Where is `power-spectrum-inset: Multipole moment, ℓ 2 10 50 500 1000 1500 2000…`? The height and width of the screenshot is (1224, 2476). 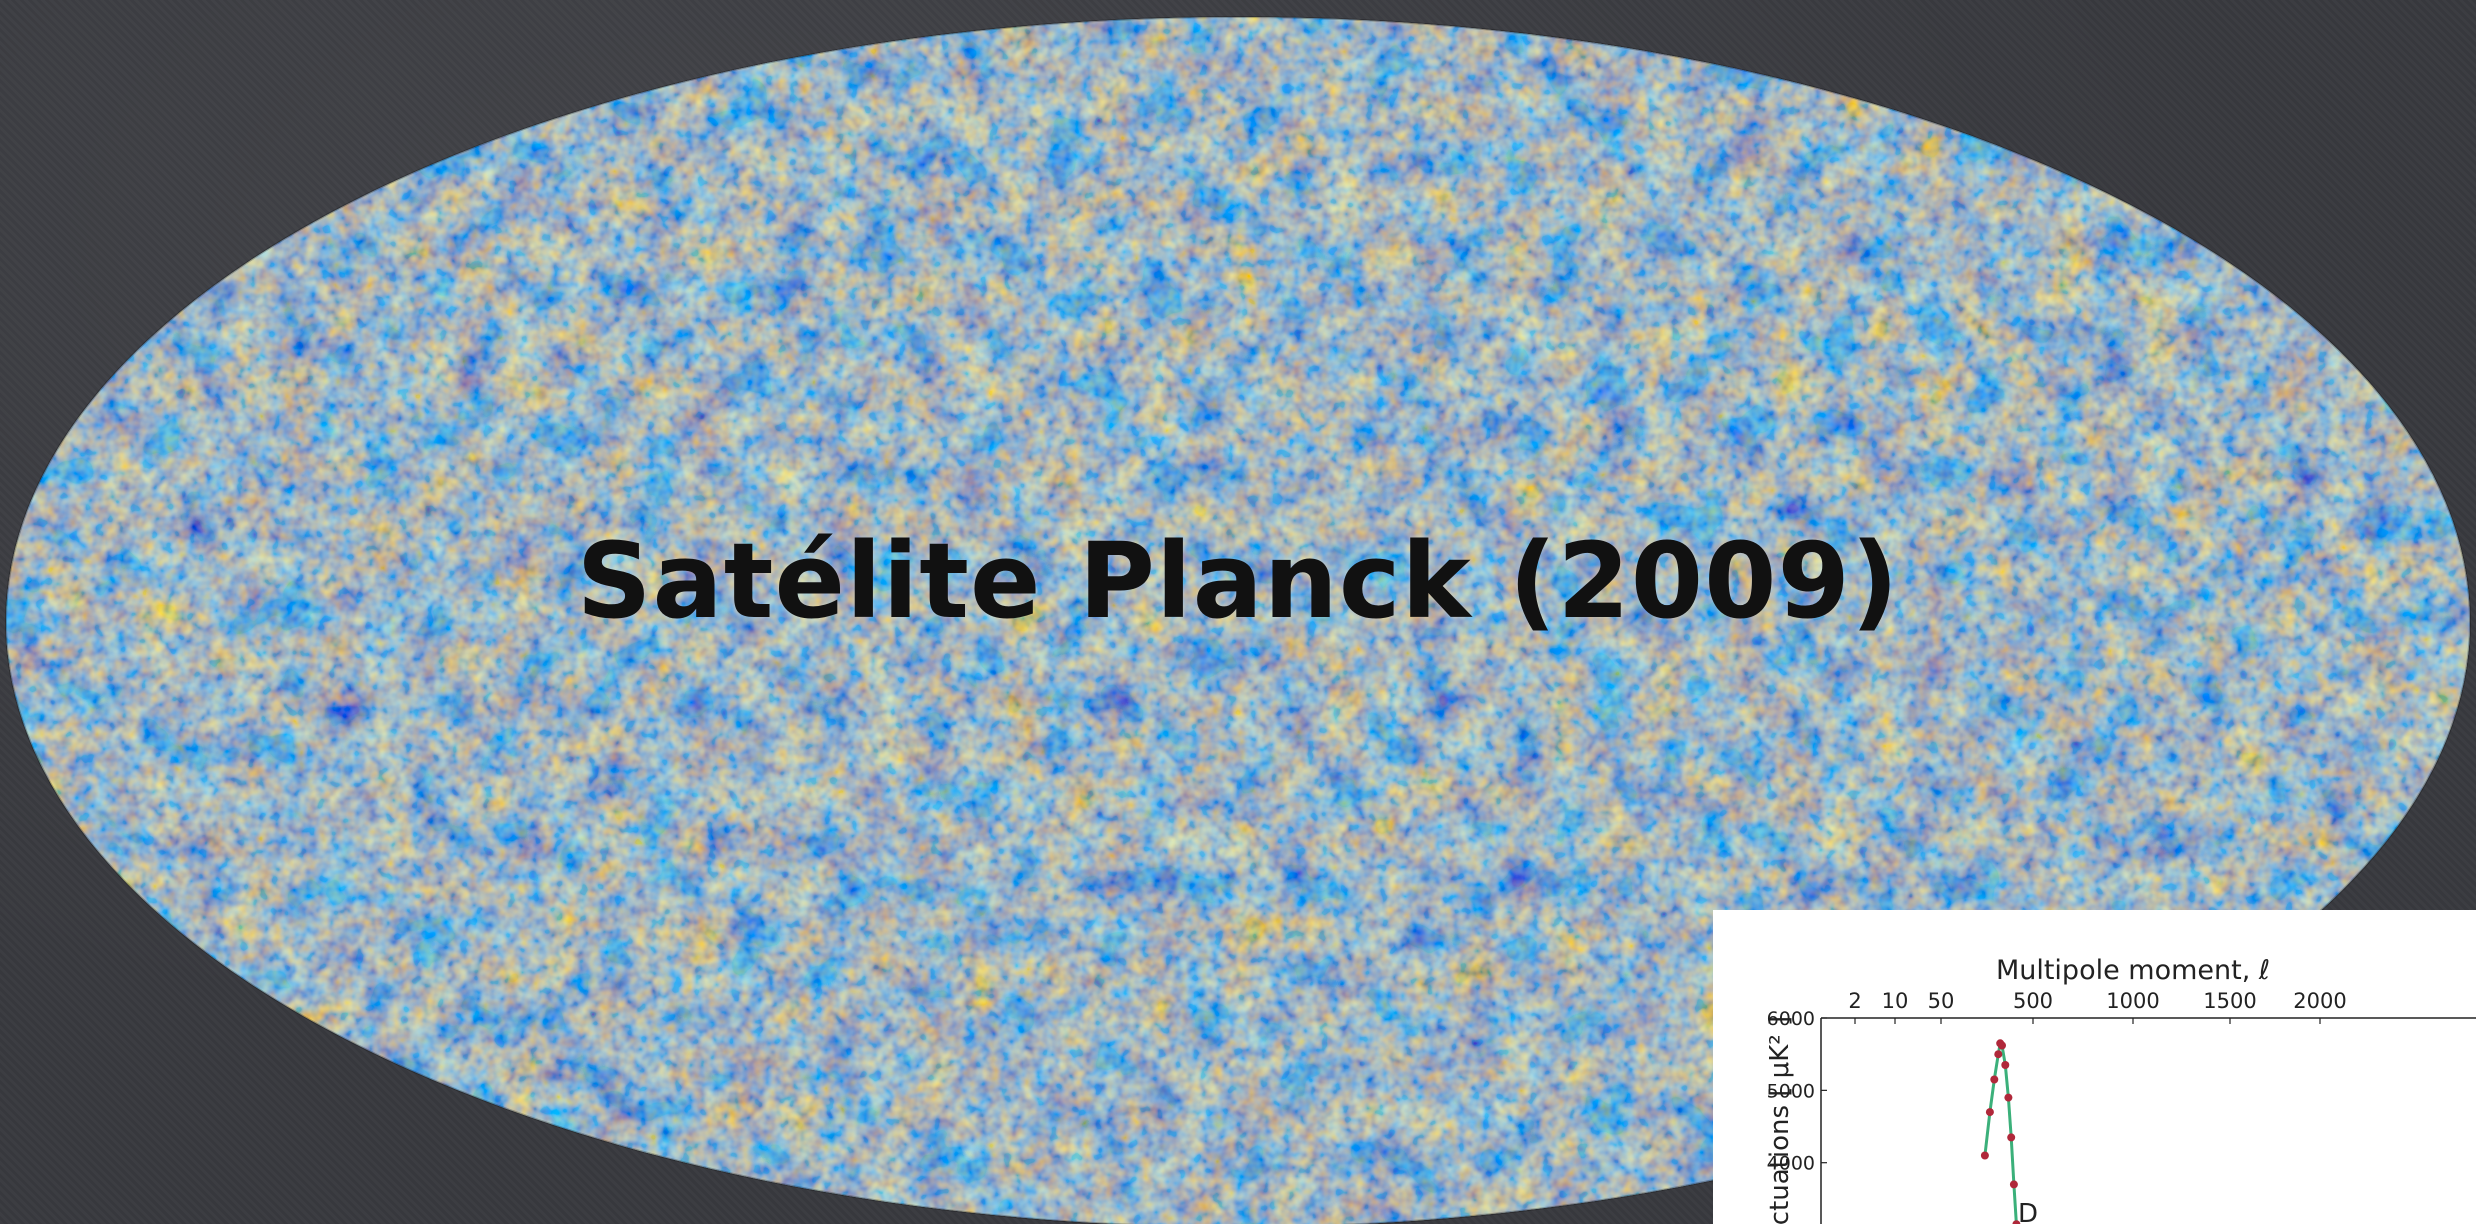 power-spectrum-inset: Multipole moment, ℓ 2 10 50 500 1000 1500 2000… is located at coordinates (2094, 1067).